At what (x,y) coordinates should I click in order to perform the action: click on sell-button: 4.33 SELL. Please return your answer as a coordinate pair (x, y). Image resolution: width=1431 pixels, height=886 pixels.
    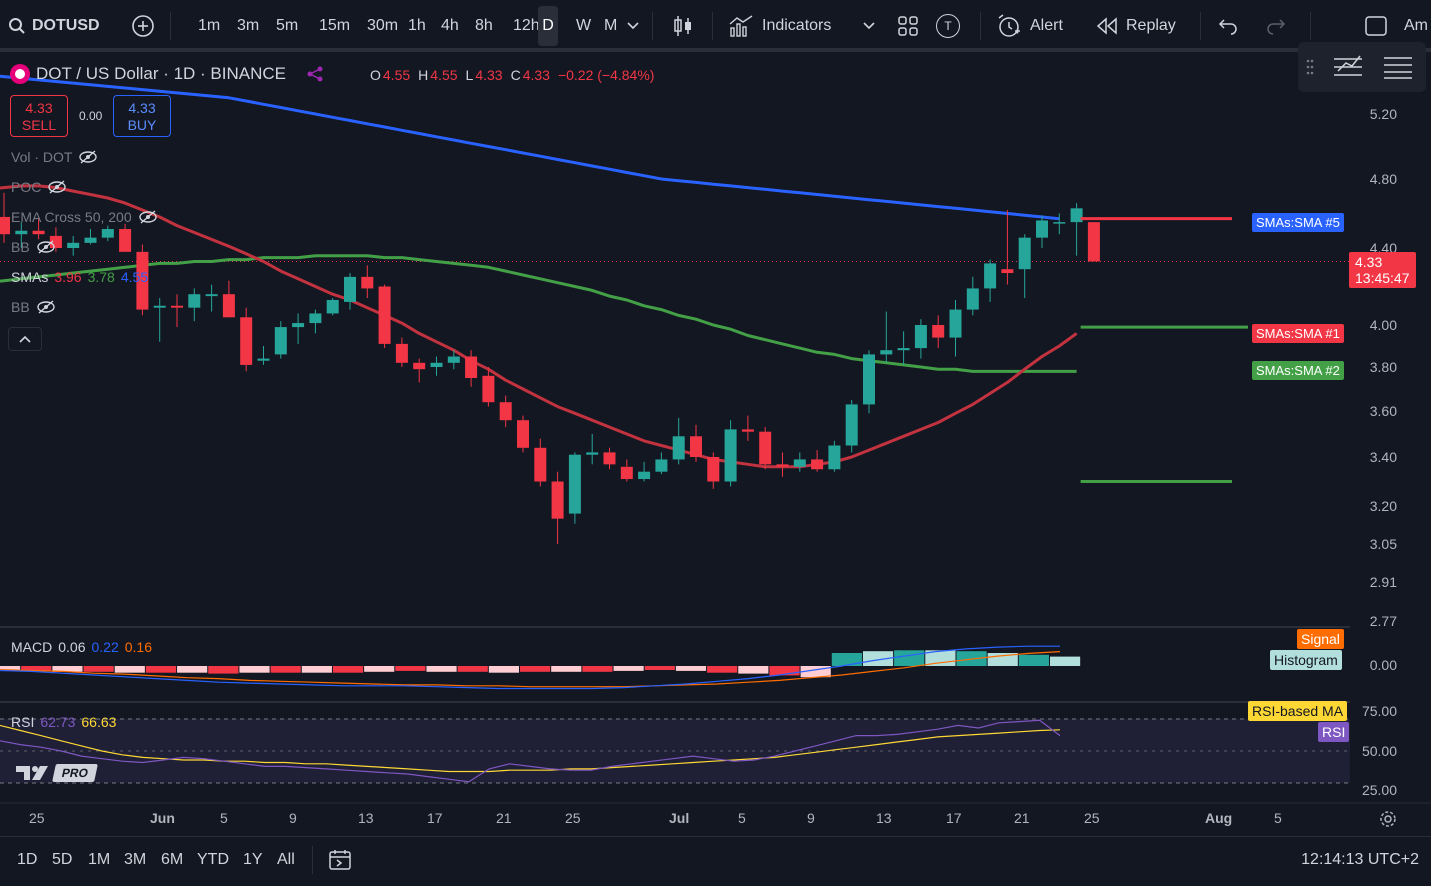
    Looking at the image, I should click on (39, 116).